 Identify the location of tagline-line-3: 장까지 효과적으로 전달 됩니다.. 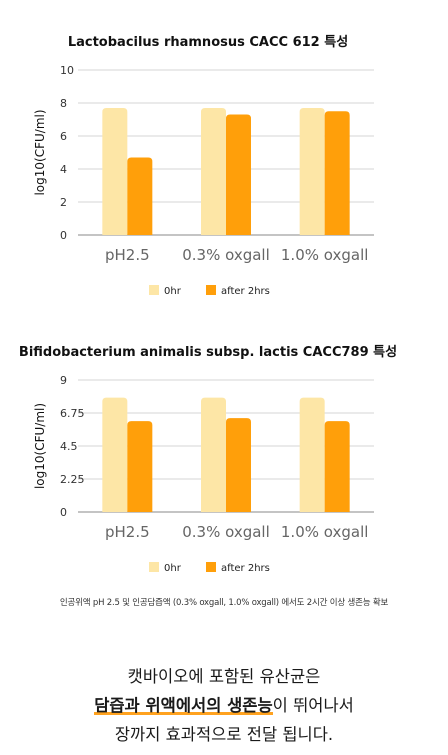
(224, 734).